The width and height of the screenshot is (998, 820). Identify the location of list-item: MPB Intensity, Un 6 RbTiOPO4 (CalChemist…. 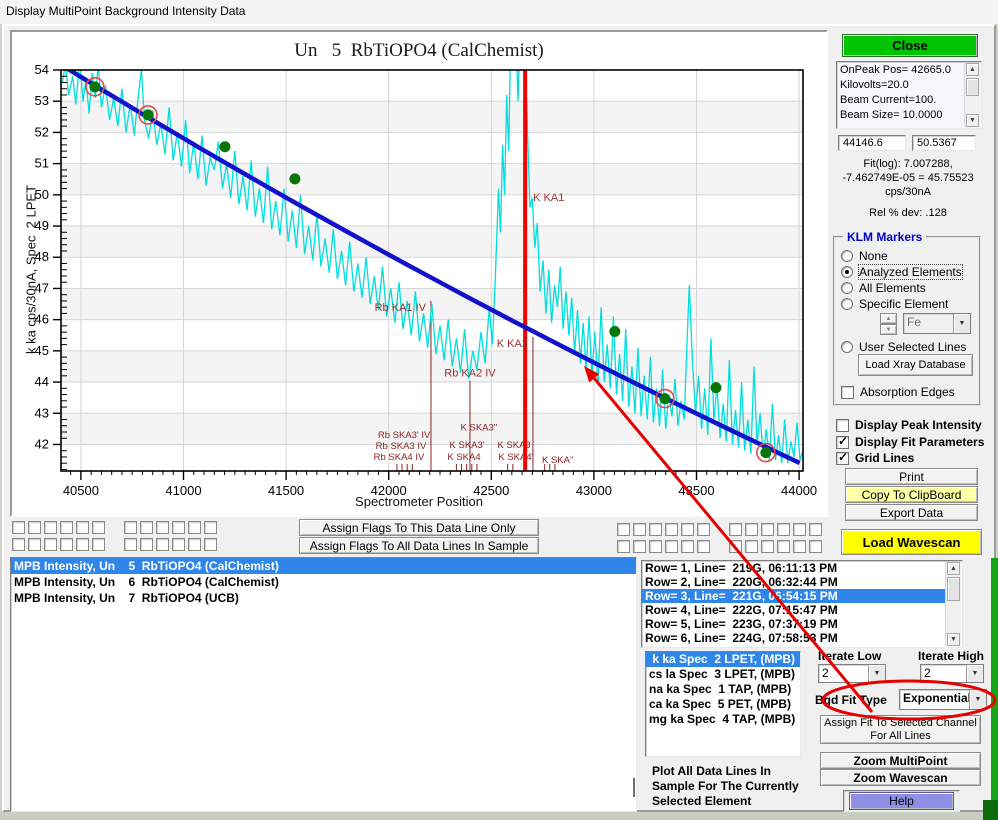
(146, 582).